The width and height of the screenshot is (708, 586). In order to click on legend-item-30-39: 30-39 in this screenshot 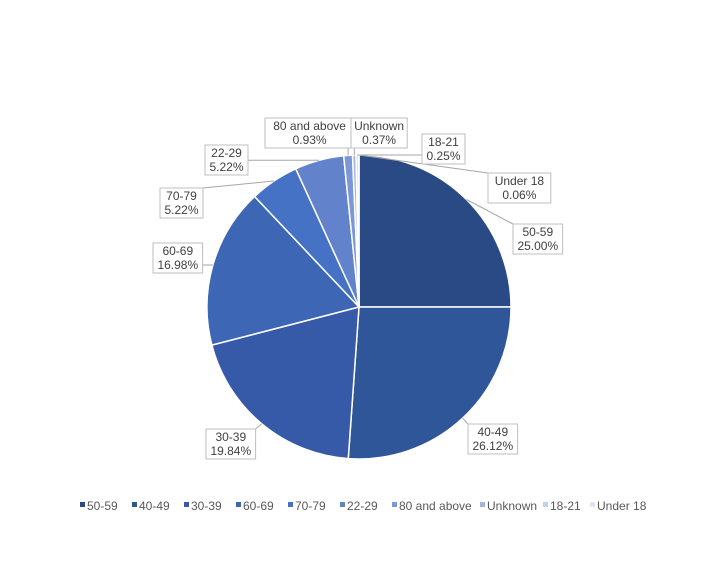, I will do `click(203, 506)`.